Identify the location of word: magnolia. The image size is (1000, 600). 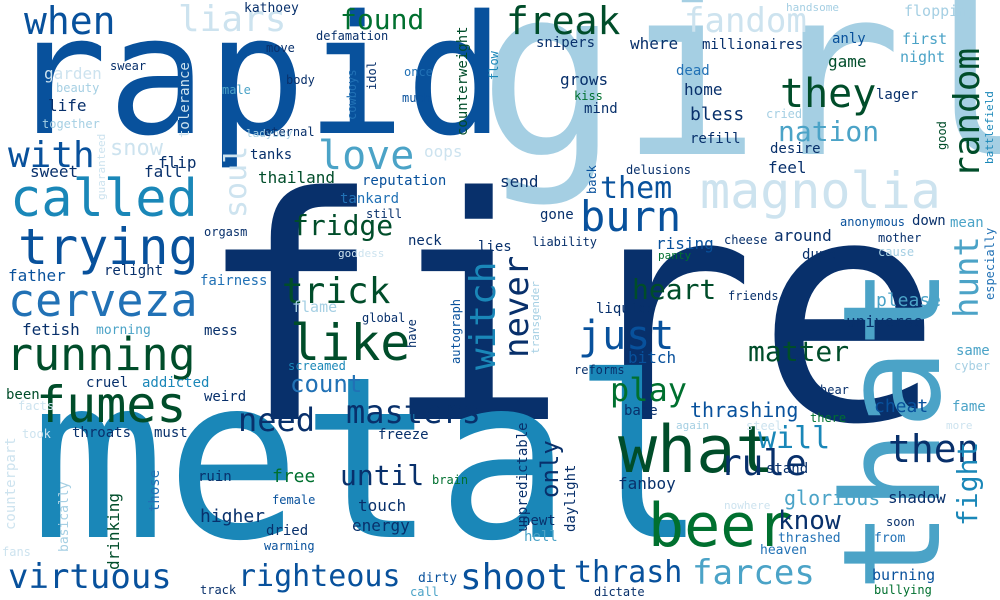
(820, 191).